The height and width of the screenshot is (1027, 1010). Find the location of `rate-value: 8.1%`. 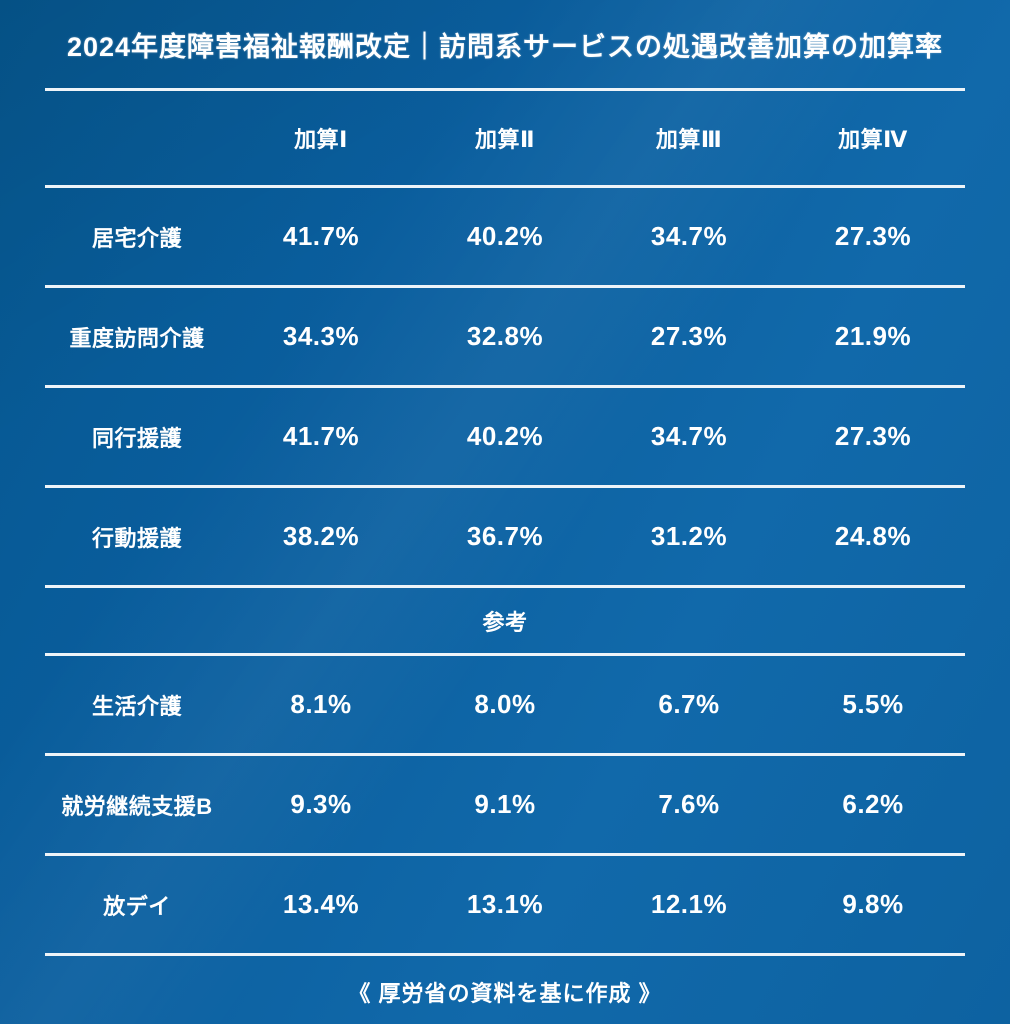

rate-value: 8.1% is located at coordinates (321, 704).